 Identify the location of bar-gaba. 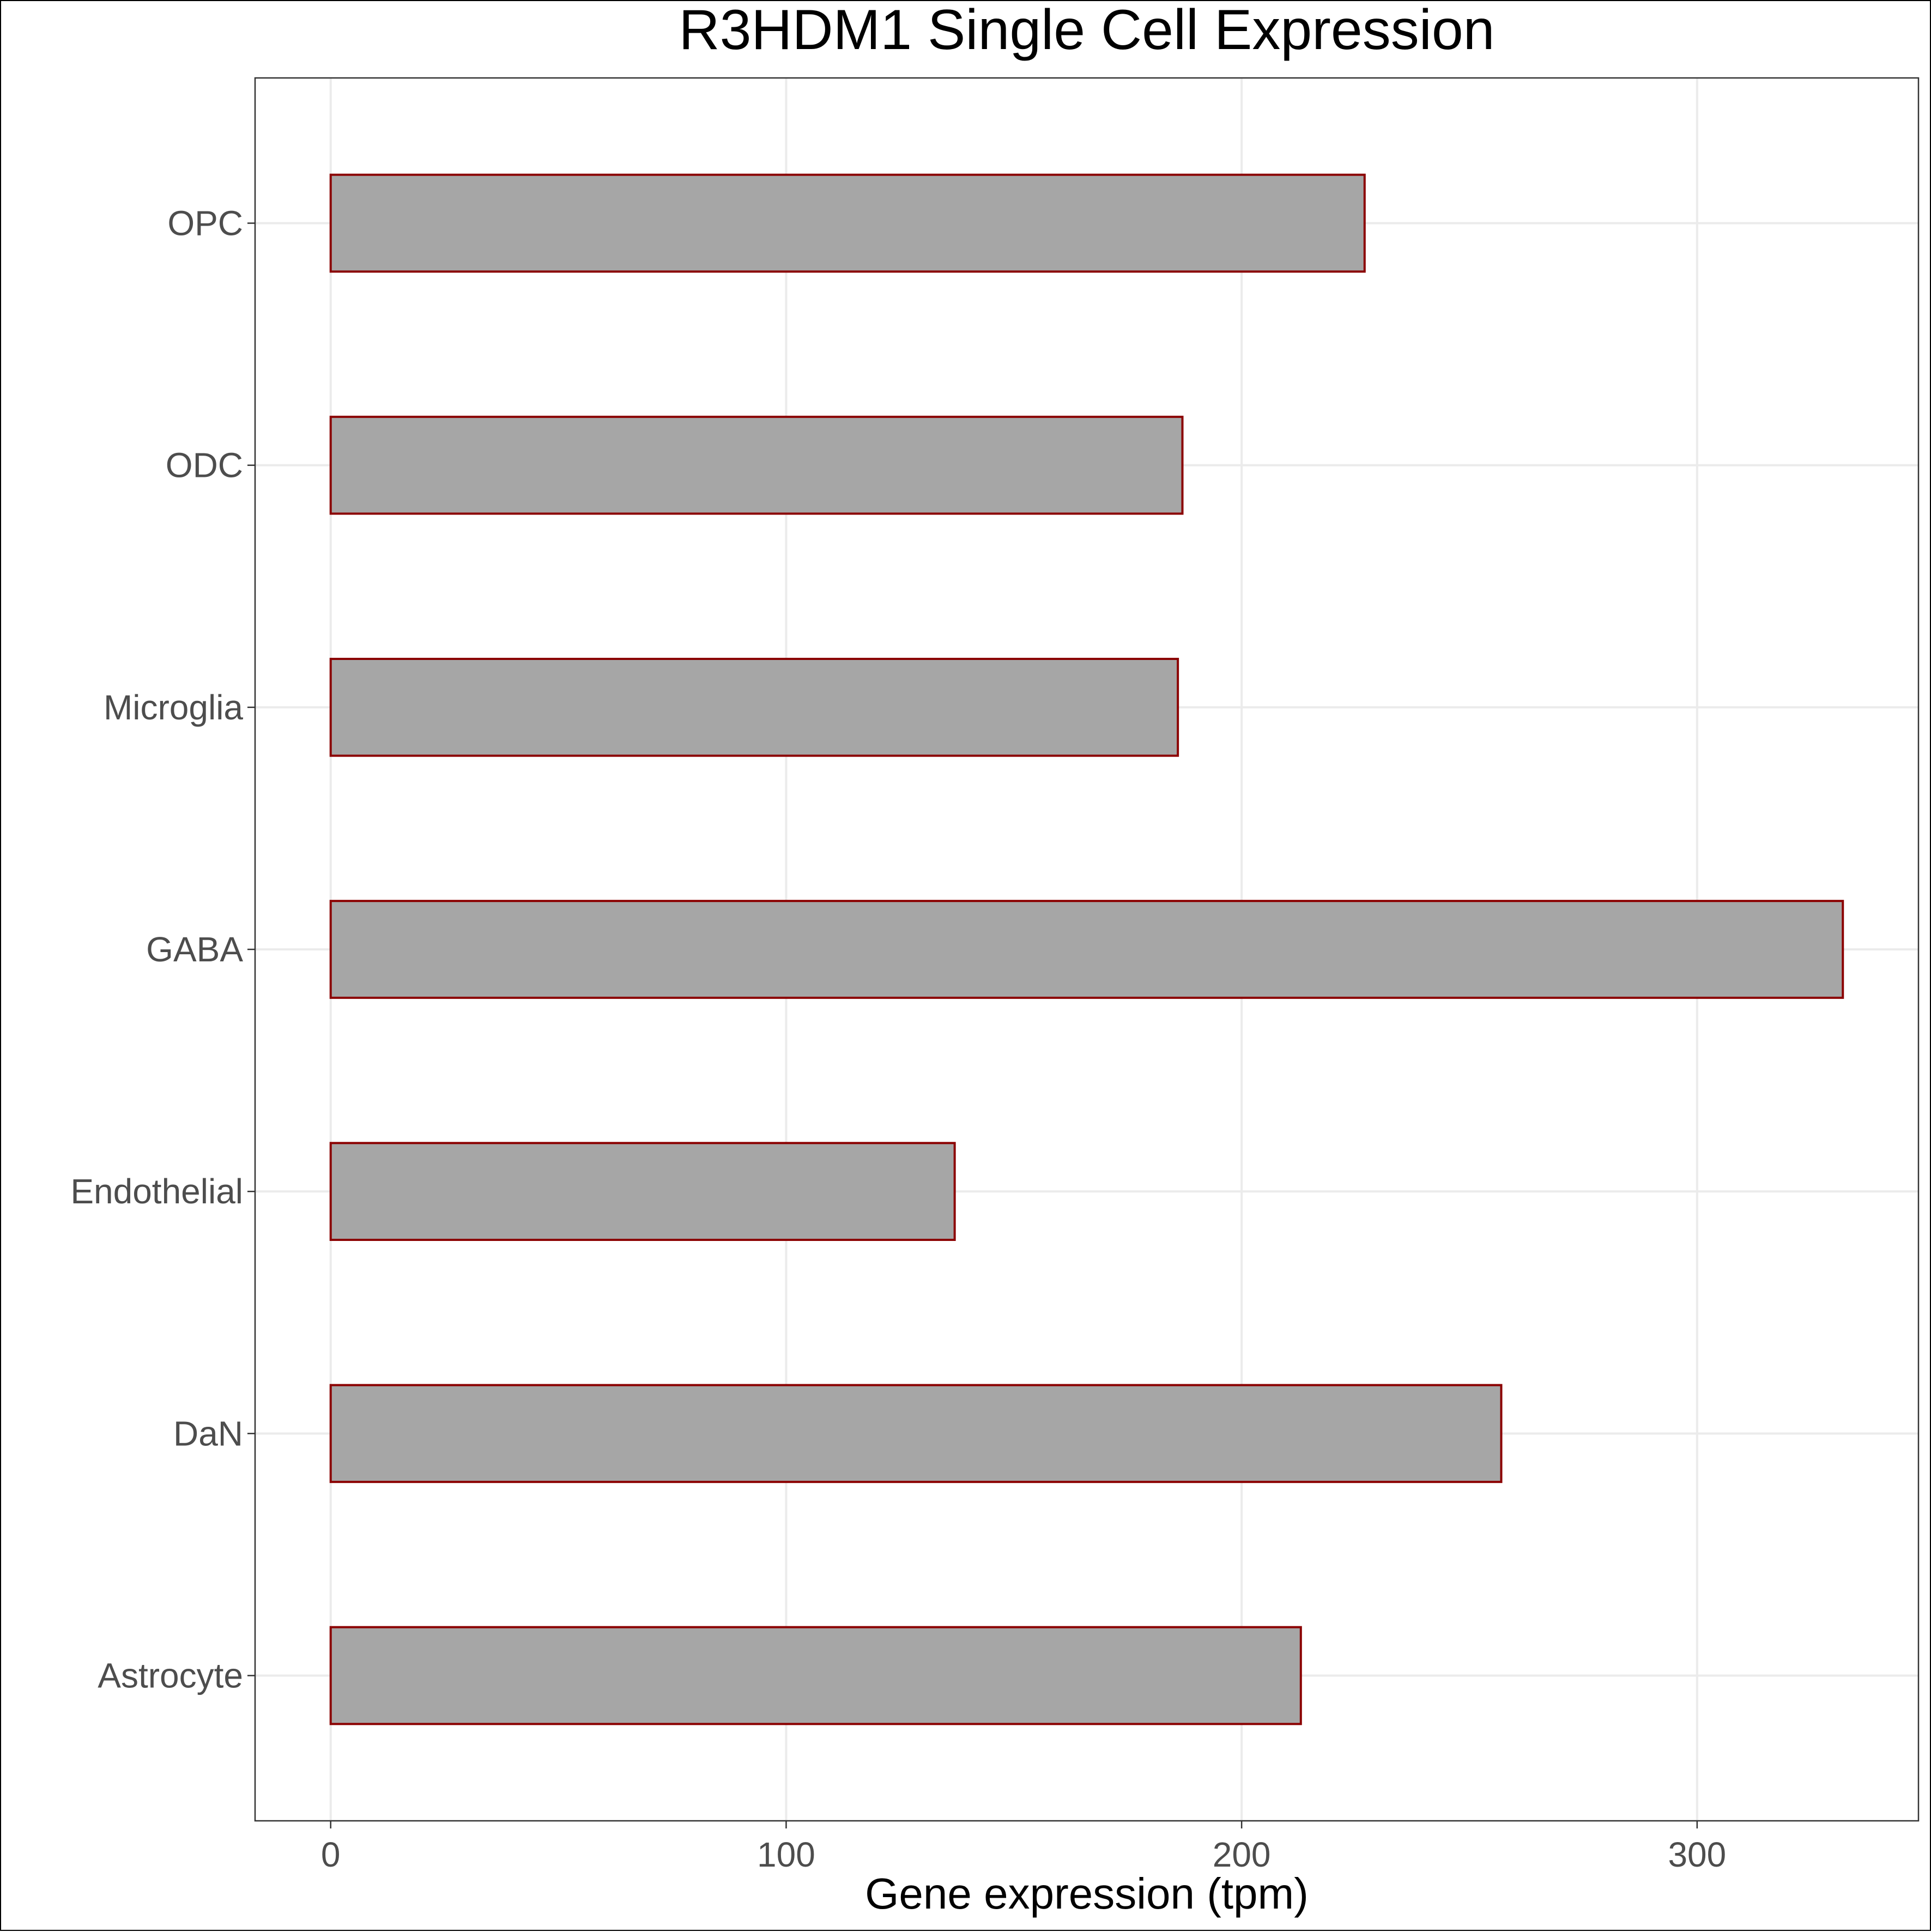
(1086, 949).